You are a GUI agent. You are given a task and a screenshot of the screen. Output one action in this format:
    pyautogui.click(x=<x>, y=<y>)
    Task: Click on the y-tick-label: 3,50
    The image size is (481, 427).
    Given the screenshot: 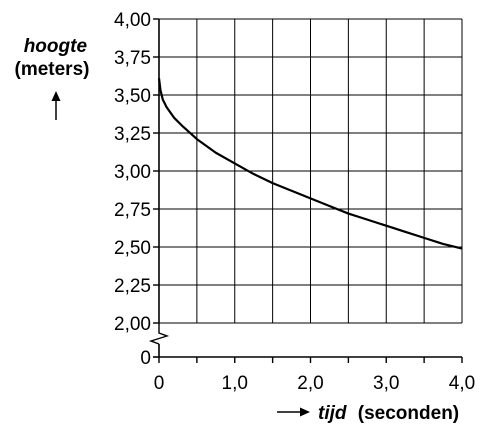 What is the action you would take?
    pyautogui.click(x=132, y=96)
    